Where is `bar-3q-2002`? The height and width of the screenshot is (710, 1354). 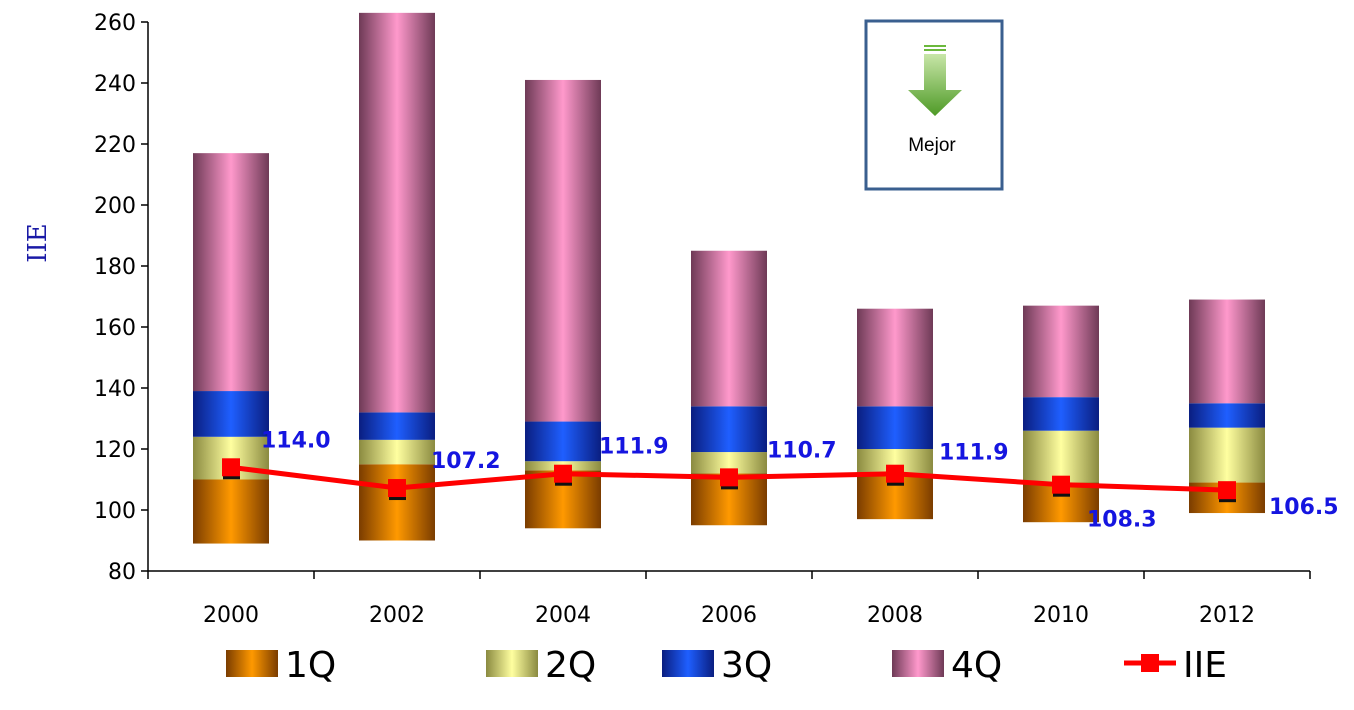 bar-3q-2002 is located at coordinates (397, 426).